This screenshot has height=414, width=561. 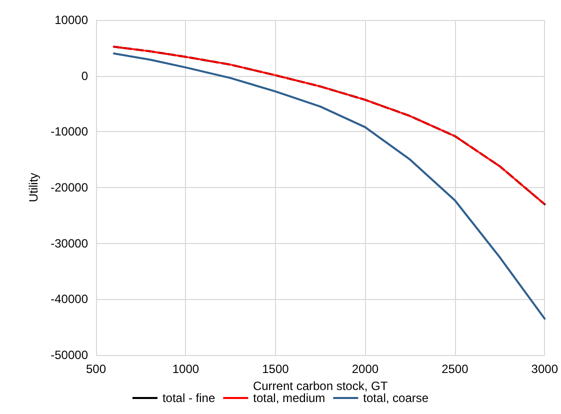 I want to click on x-tick-label: 2500, so click(x=455, y=369).